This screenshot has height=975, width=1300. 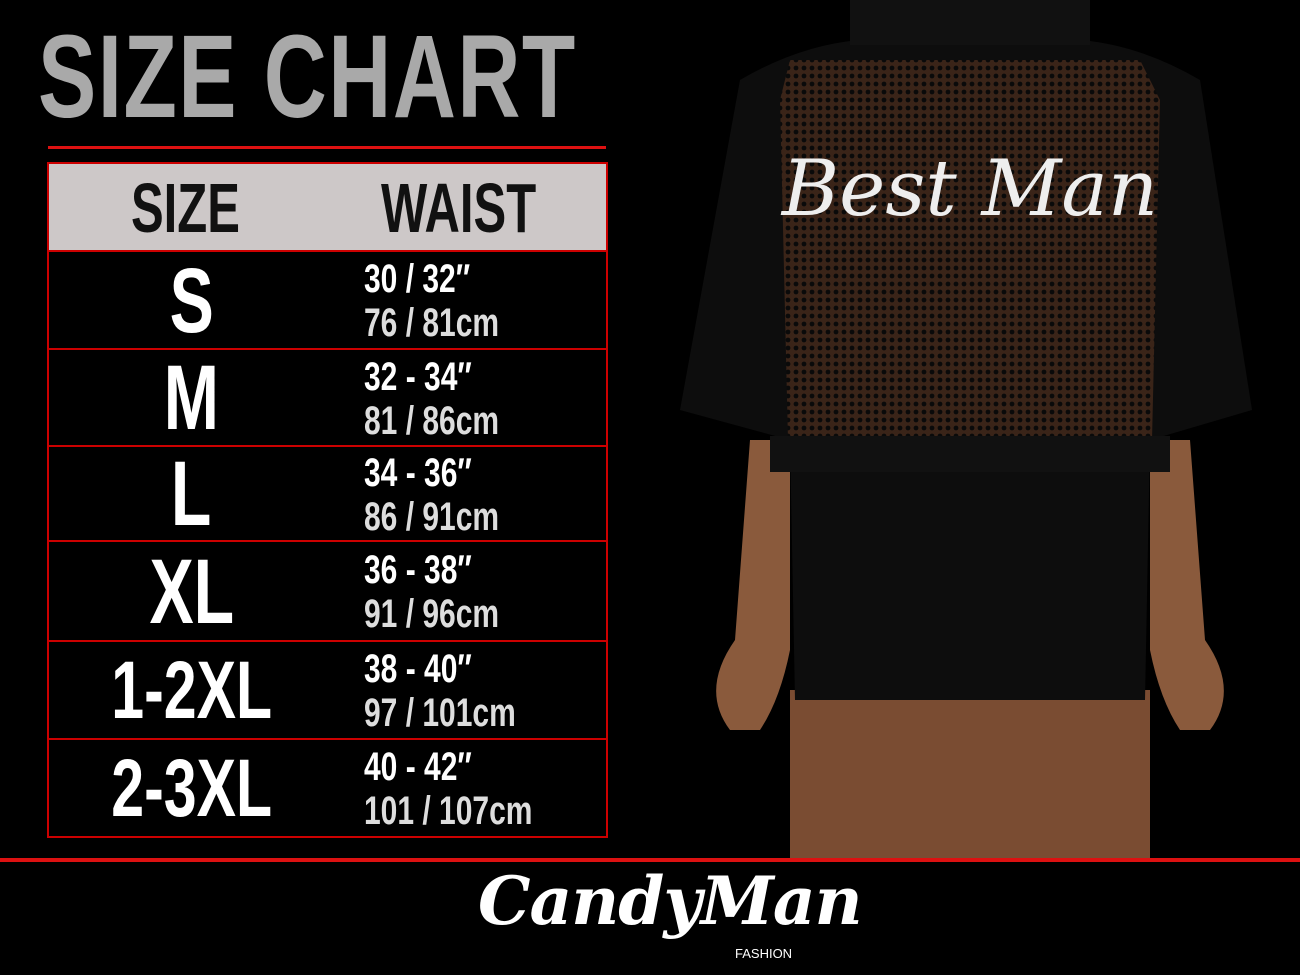 I want to click on header-size: SIZE, so click(x=185, y=208).